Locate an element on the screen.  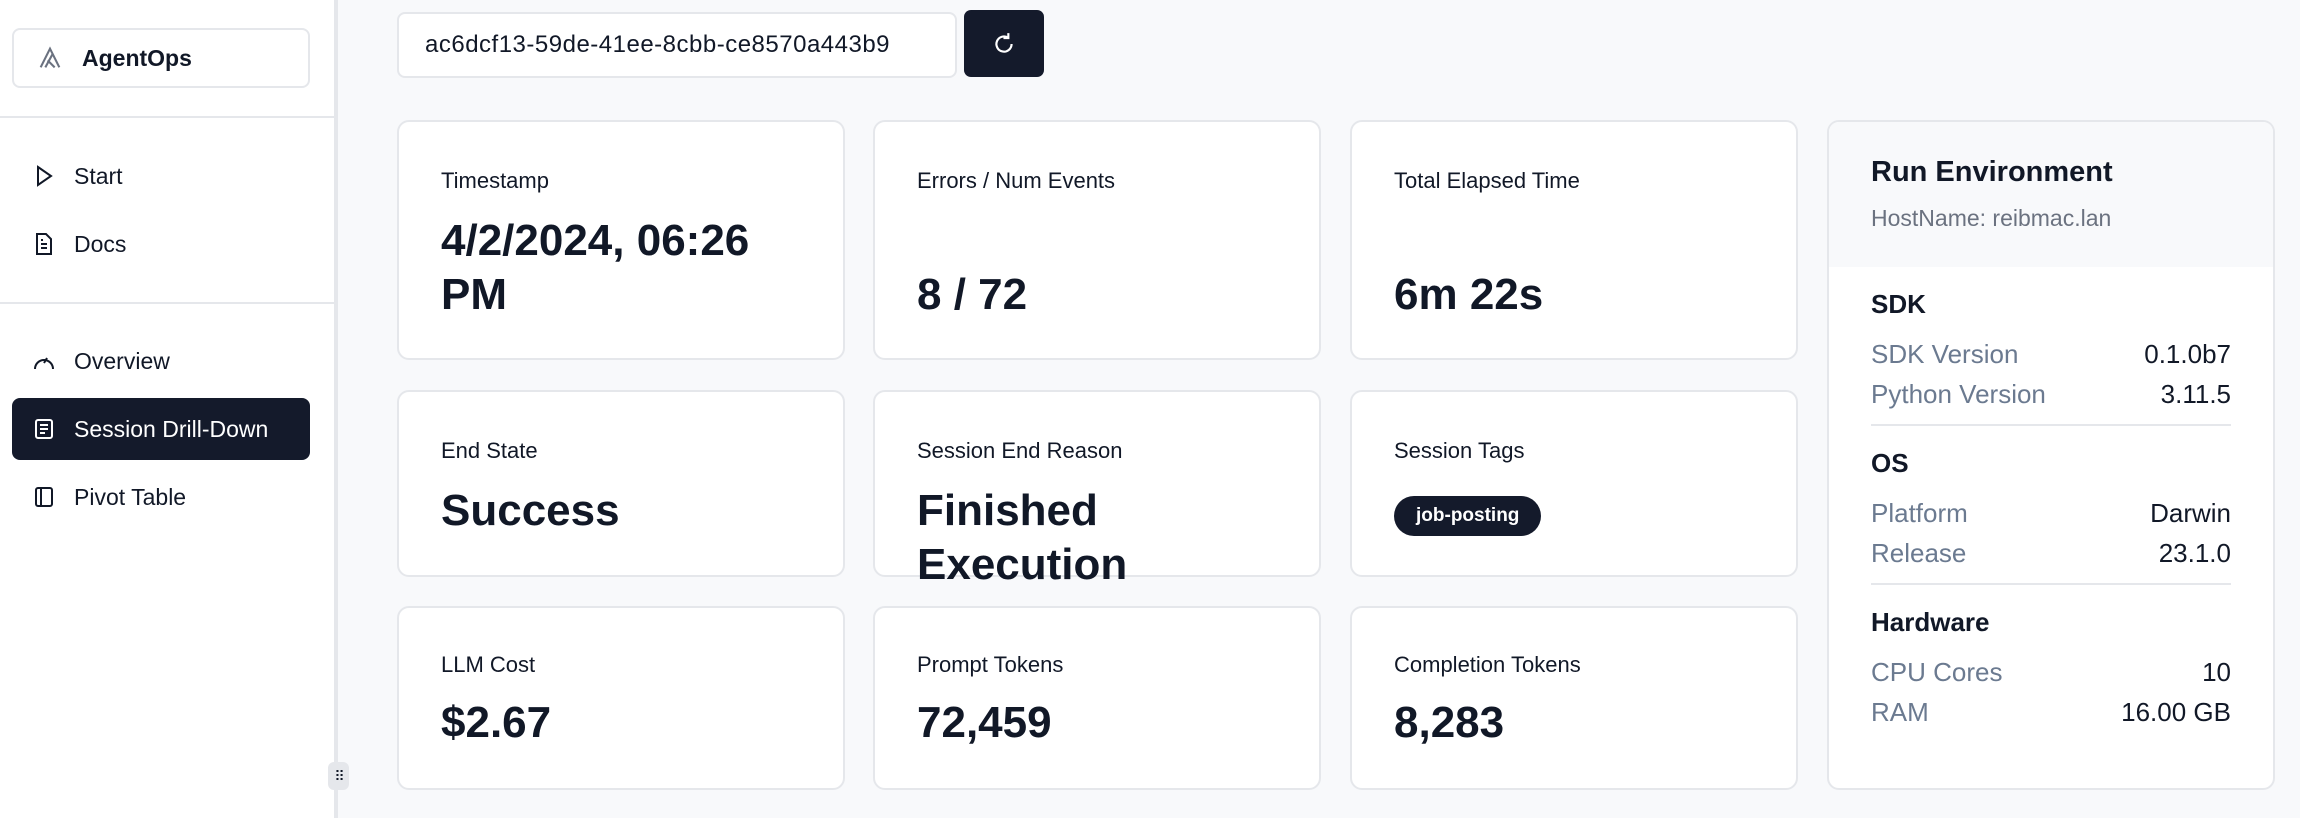
env-row: Platform Darwin is located at coordinates (2051, 513).